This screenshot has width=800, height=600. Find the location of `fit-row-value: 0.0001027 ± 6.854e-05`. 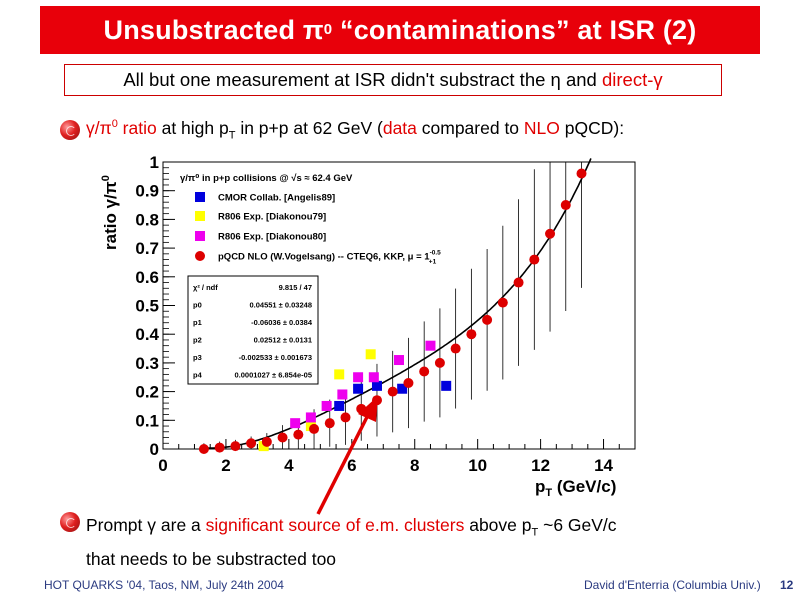

fit-row-value: 0.0001027 ± 6.854e-05 is located at coordinates (273, 375).